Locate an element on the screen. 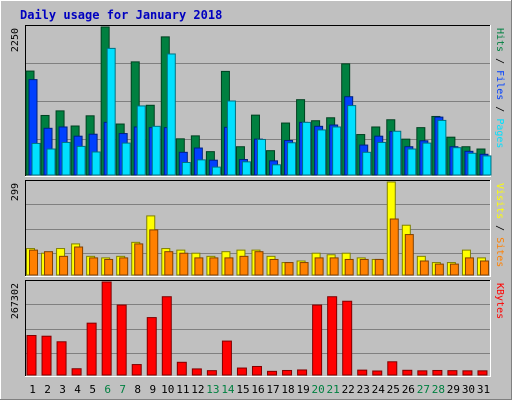 The image size is (512, 400). day-label: 3 is located at coordinates (62, 389).